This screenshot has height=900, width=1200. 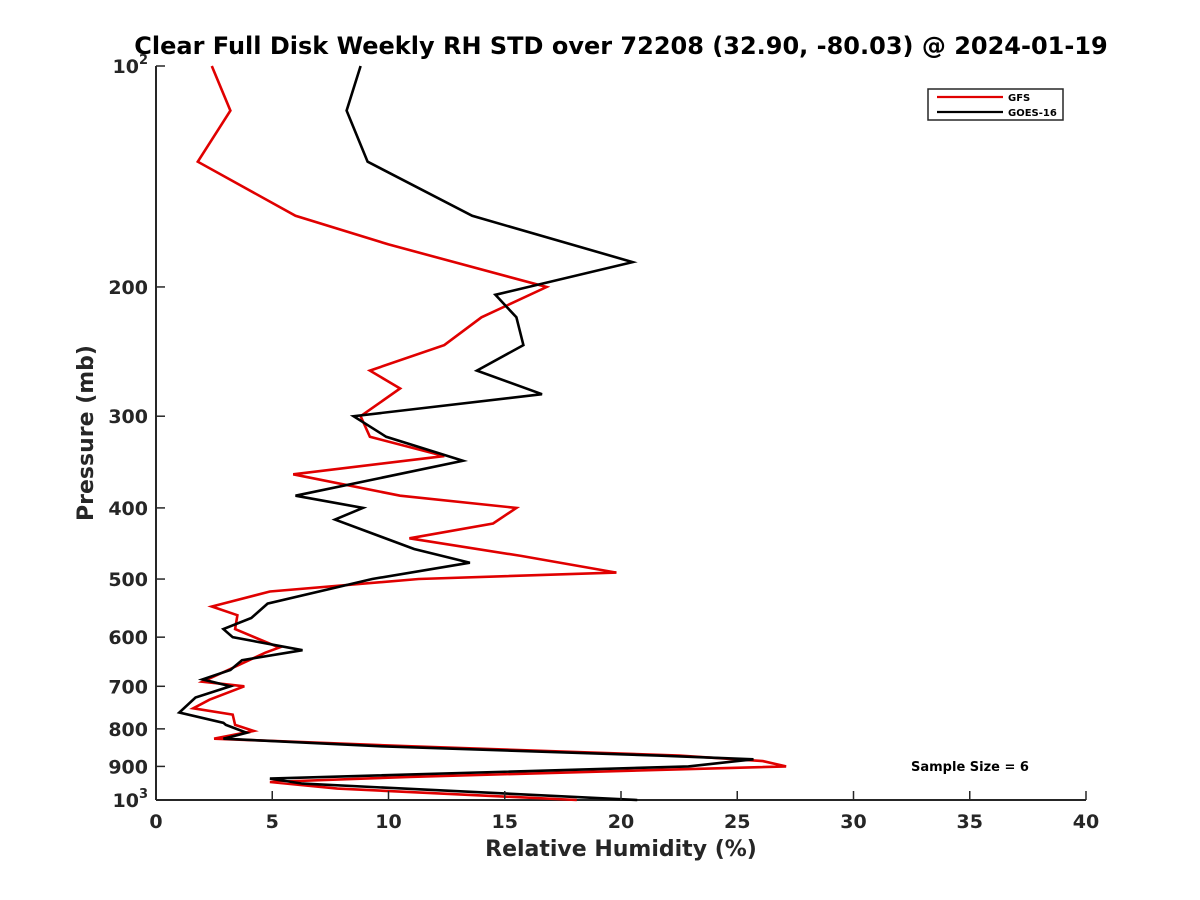 I want to click on y-tick-label: 10³, so click(x=131, y=799).